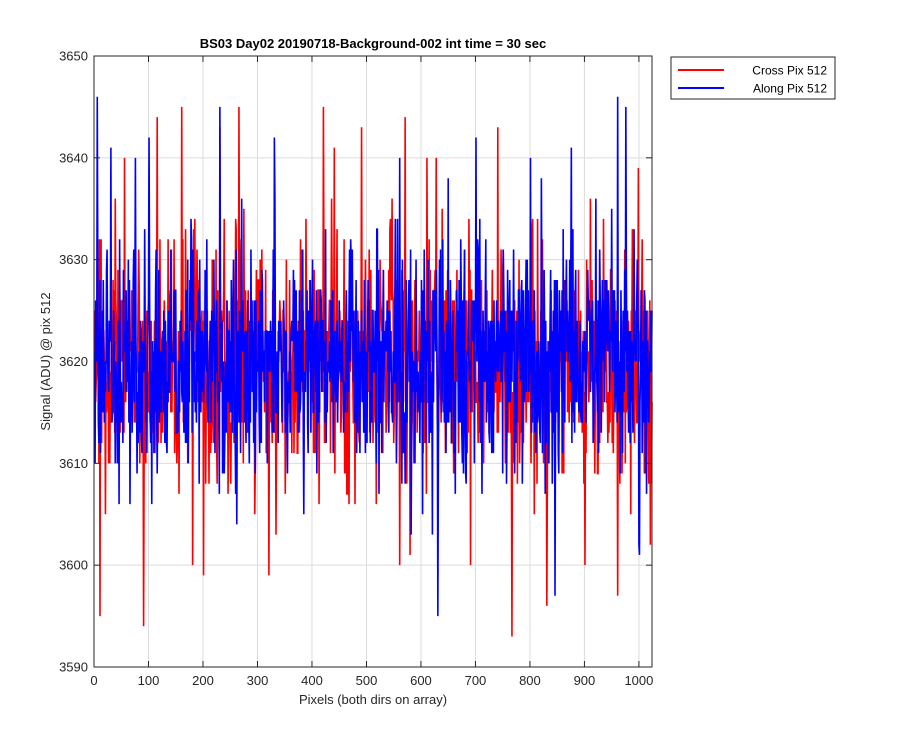 This screenshot has height=750, width=900. Describe the element at coordinates (45, 361) in the screenshot. I see `y-axis-label: Signal (ADU) @ pix 512` at that location.